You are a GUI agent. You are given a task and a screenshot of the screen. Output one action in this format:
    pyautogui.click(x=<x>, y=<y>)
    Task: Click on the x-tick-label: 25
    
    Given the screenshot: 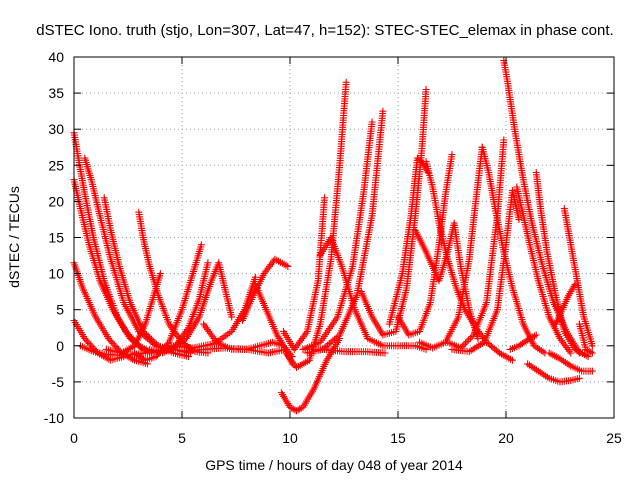 What is the action you would take?
    pyautogui.click(x=614, y=438)
    